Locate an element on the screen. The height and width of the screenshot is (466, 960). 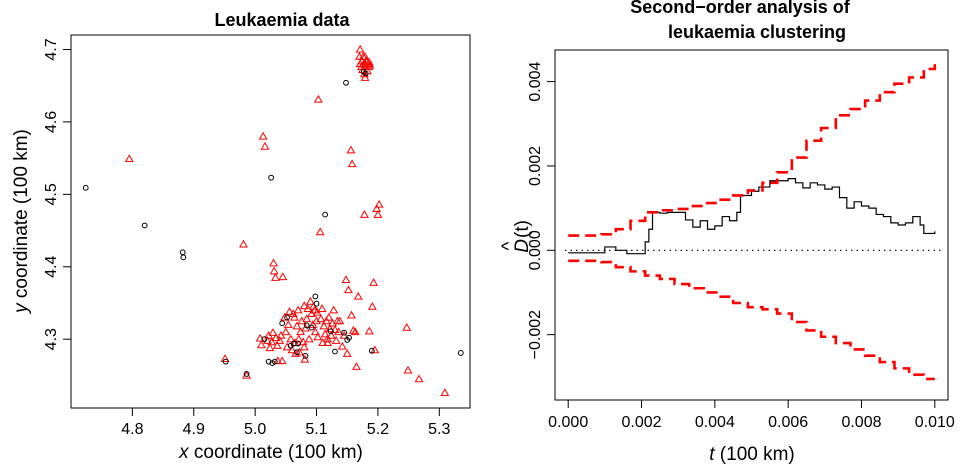
svg-text: (t) is located at coordinates (522, 229).